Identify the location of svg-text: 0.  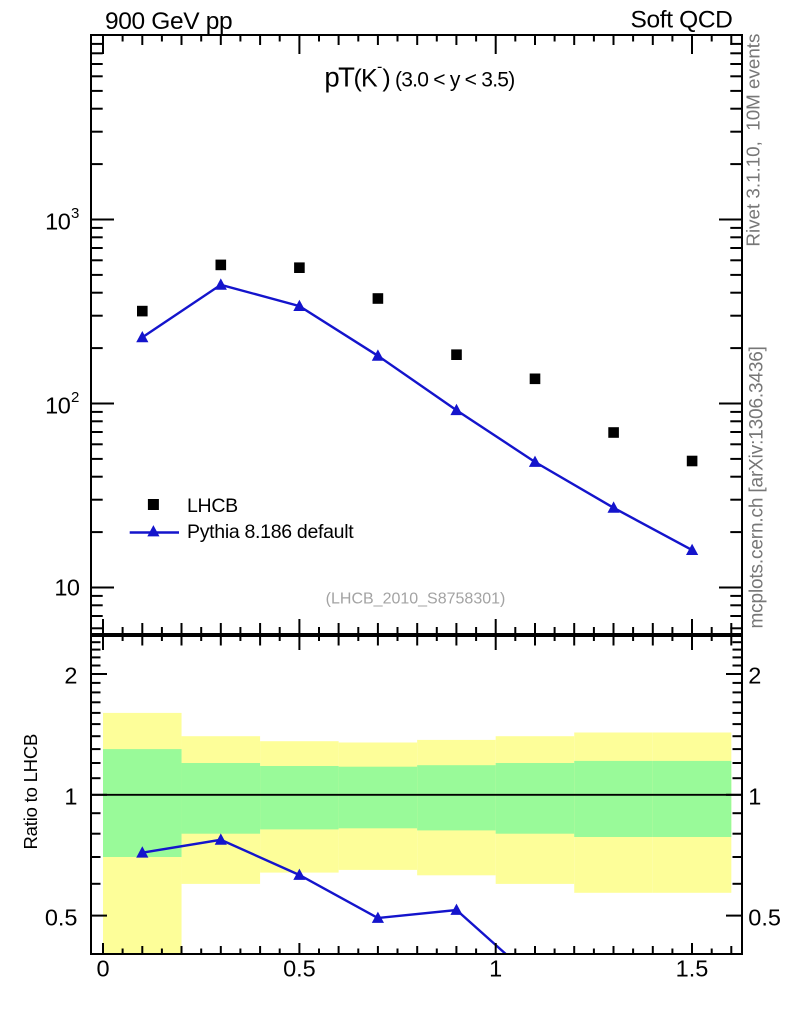
(102, 968).